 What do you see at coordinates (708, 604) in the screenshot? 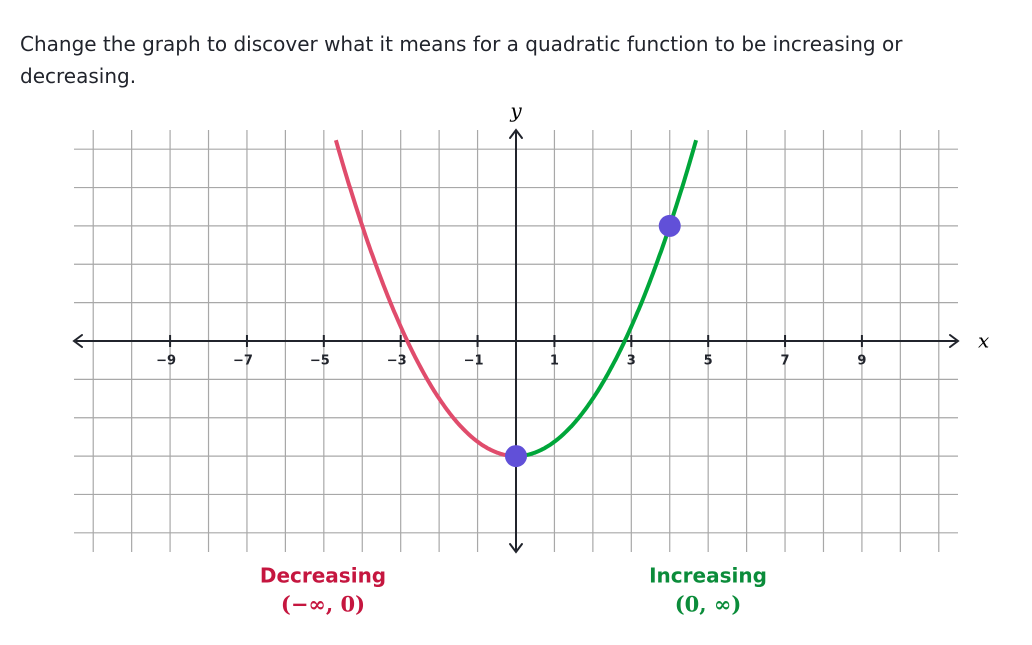
I see `increasing-interval: (0, ∞)` at bounding box center [708, 604].